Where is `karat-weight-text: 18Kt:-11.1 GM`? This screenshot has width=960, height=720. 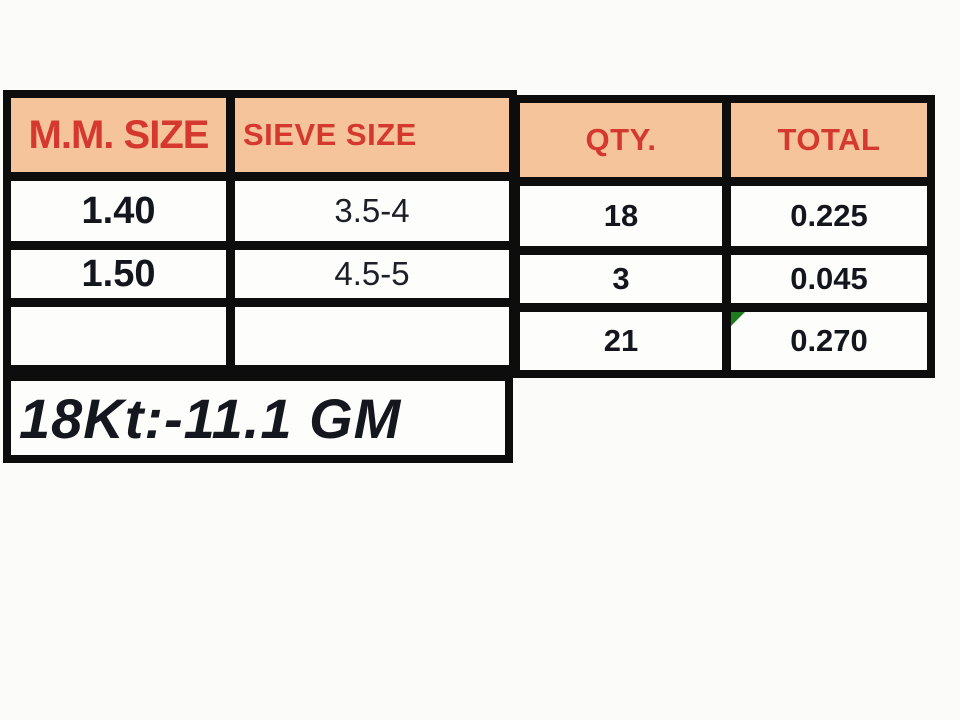 karat-weight-text: 18Kt:-11.1 GM is located at coordinates (210, 418).